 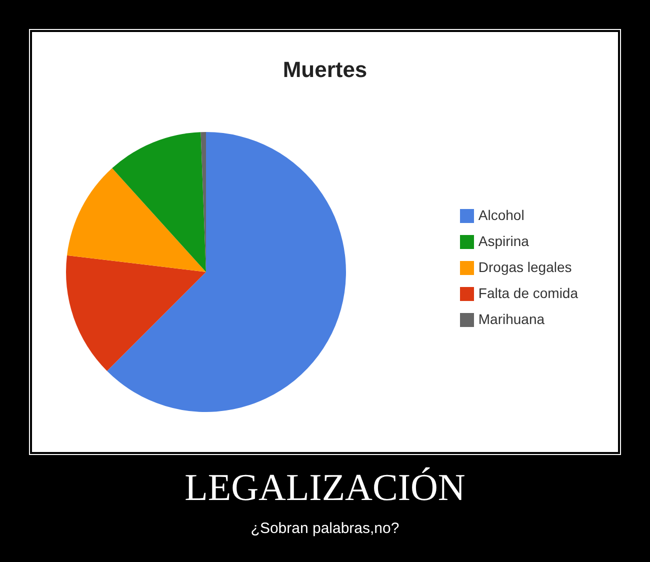 What do you see at coordinates (325, 488) in the screenshot?
I see `text: LEGALIZACIÓN` at bounding box center [325, 488].